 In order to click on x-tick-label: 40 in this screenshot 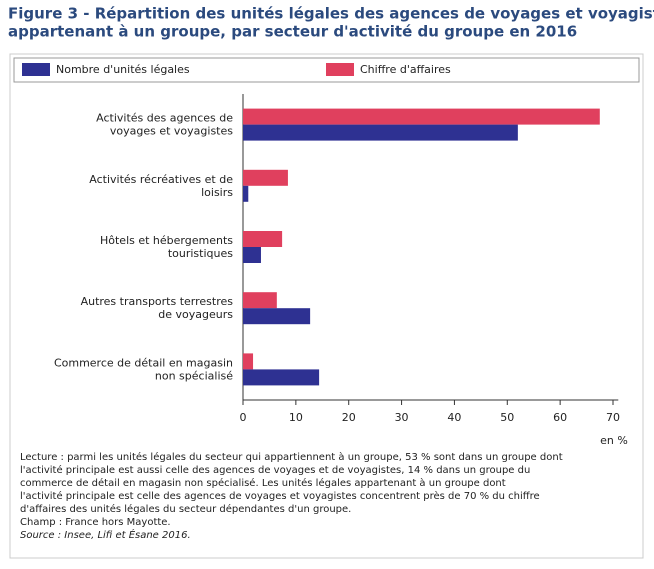, I will do `click(454, 417)`.